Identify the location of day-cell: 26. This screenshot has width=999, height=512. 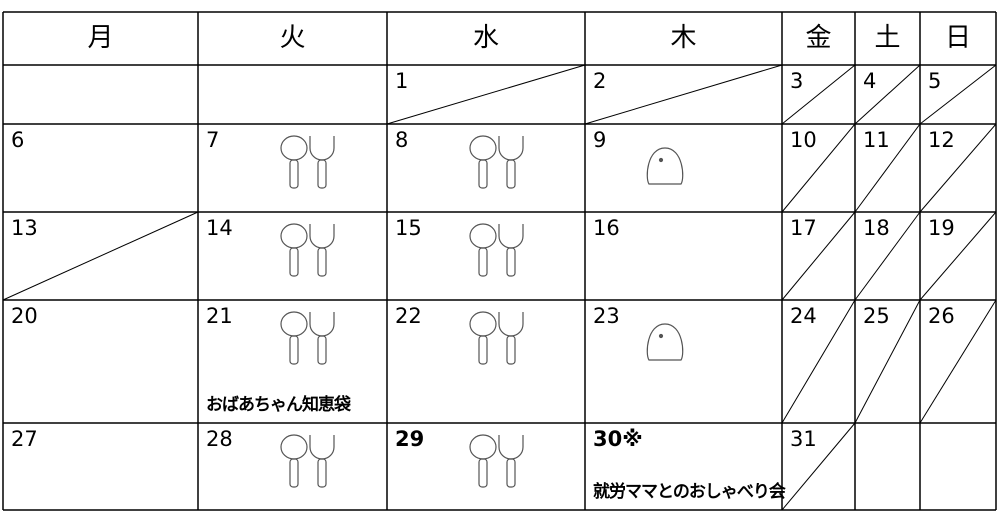
(958, 361).